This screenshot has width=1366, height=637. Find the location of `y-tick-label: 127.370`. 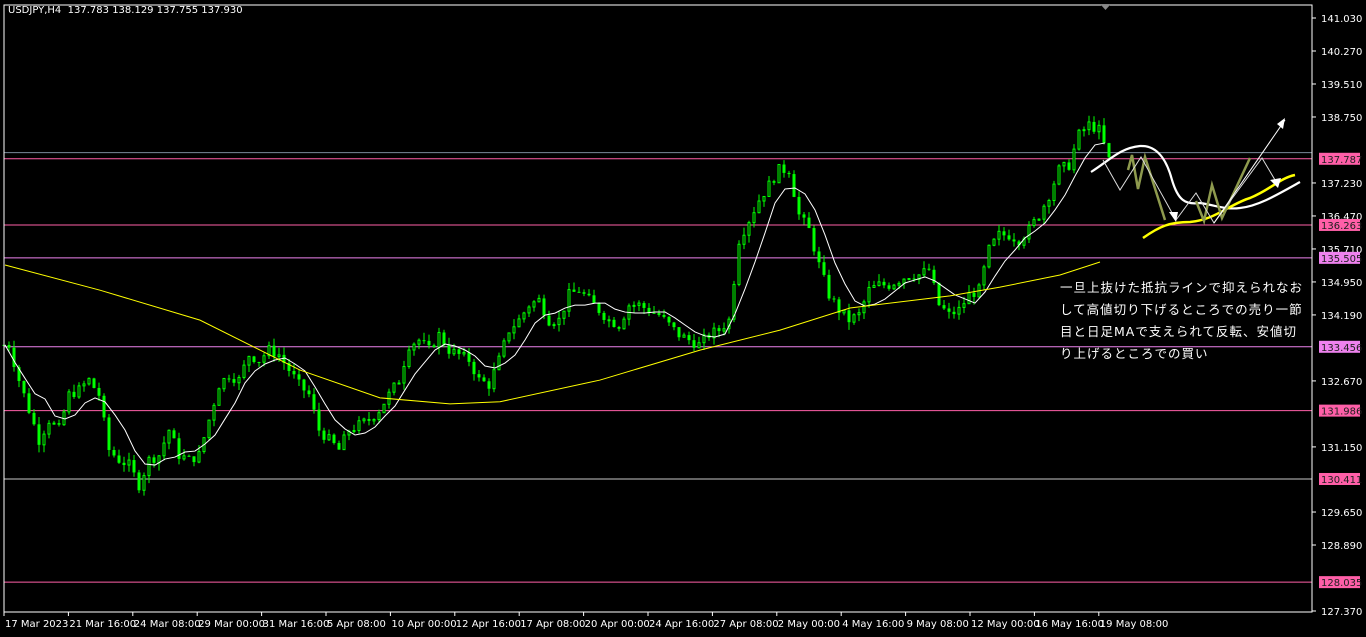

y-tick-label: 127.370 is located at coordinates (1341, 612).